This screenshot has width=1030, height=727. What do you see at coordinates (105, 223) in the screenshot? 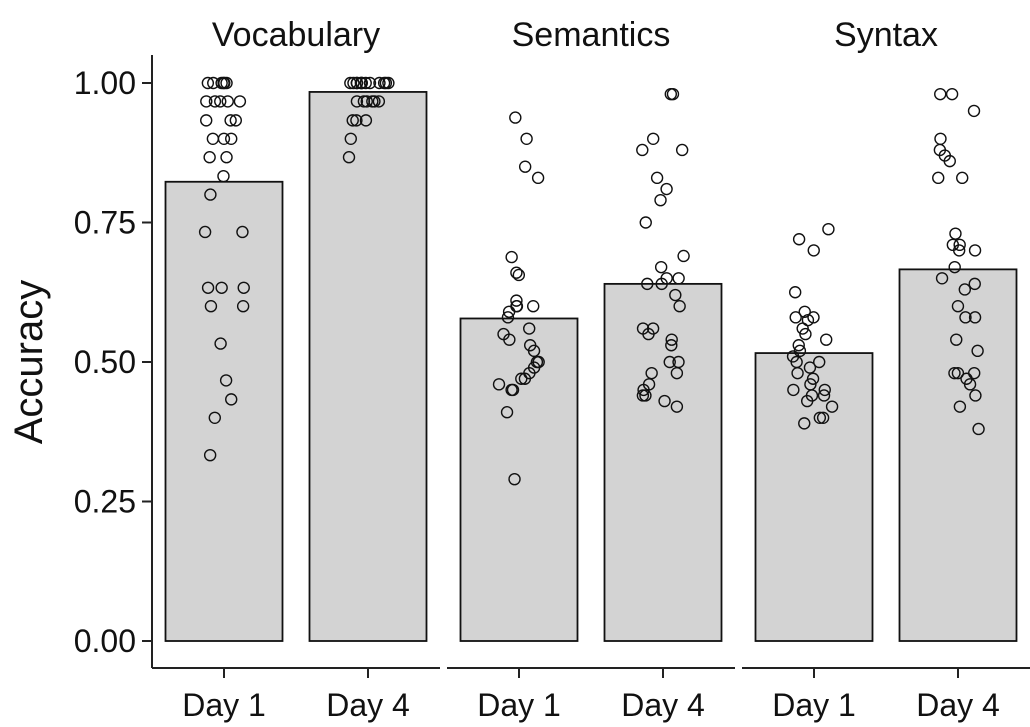
I see `y-tick-label: 0.75` at bounding box center [105, 223].